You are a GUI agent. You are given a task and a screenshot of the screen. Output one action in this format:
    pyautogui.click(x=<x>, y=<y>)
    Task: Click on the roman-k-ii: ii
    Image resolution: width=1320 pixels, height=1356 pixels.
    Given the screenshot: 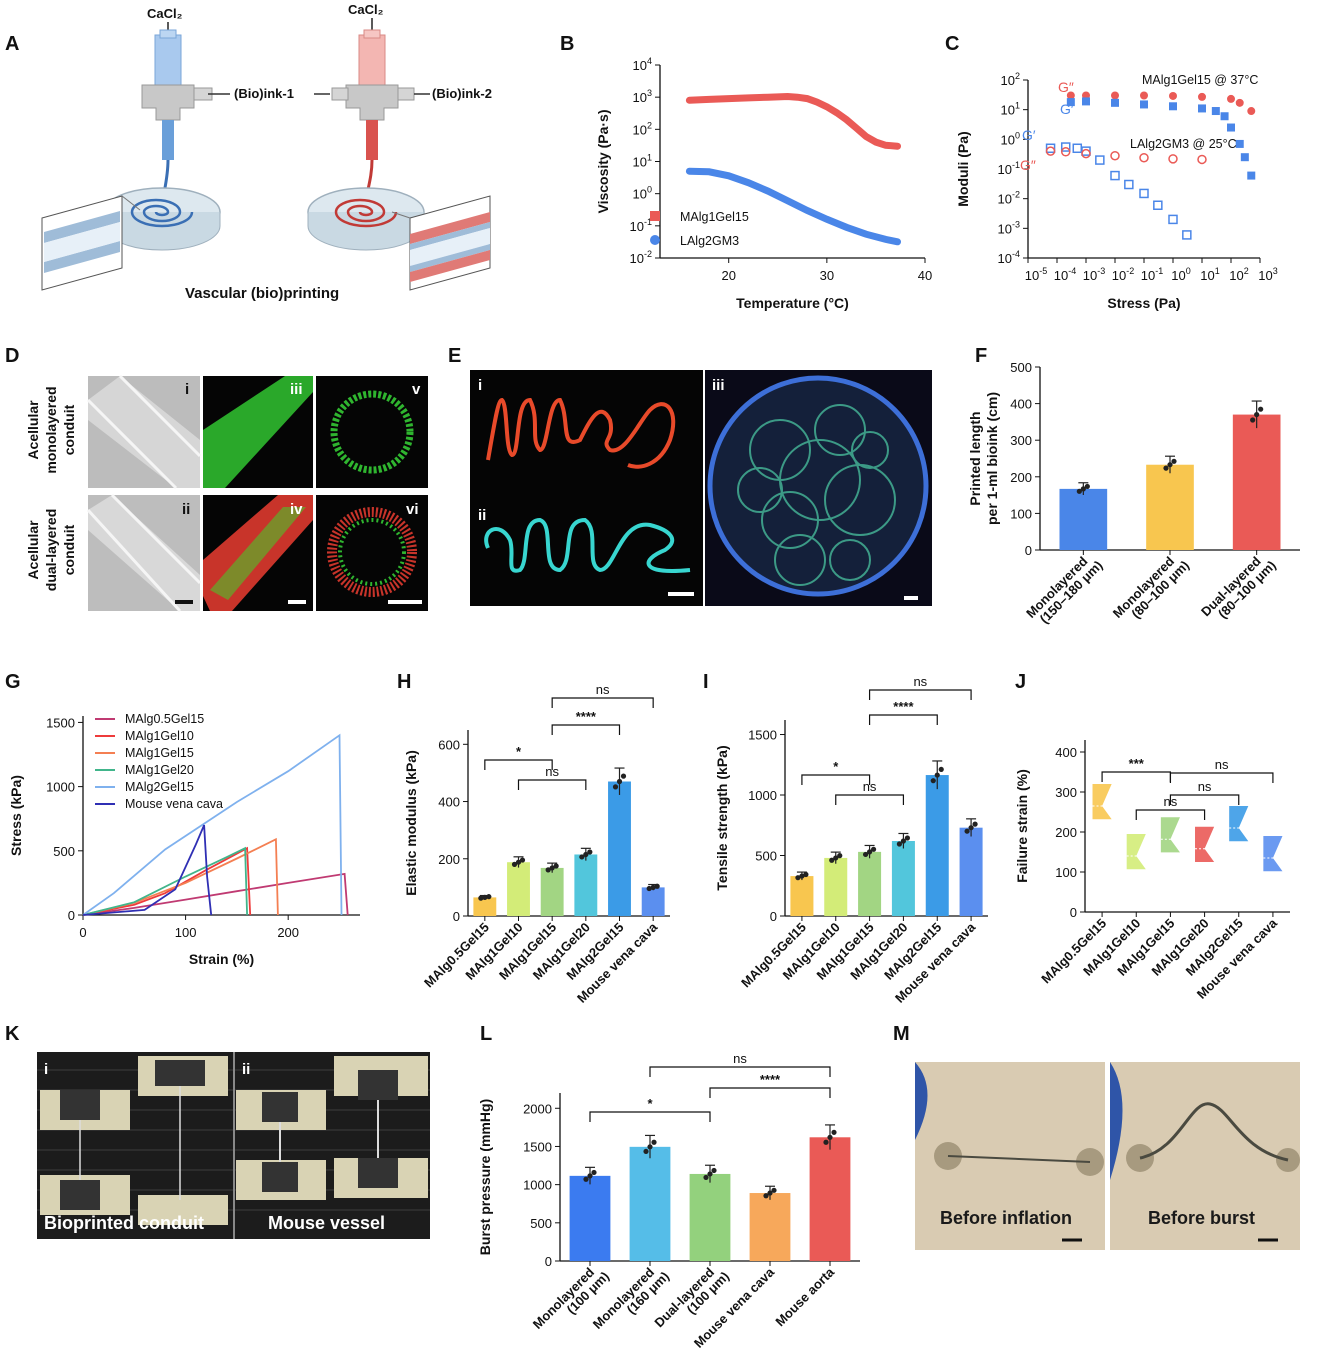 What is the action you would take?
    pyautogui.click(x=246, y=1069)
    